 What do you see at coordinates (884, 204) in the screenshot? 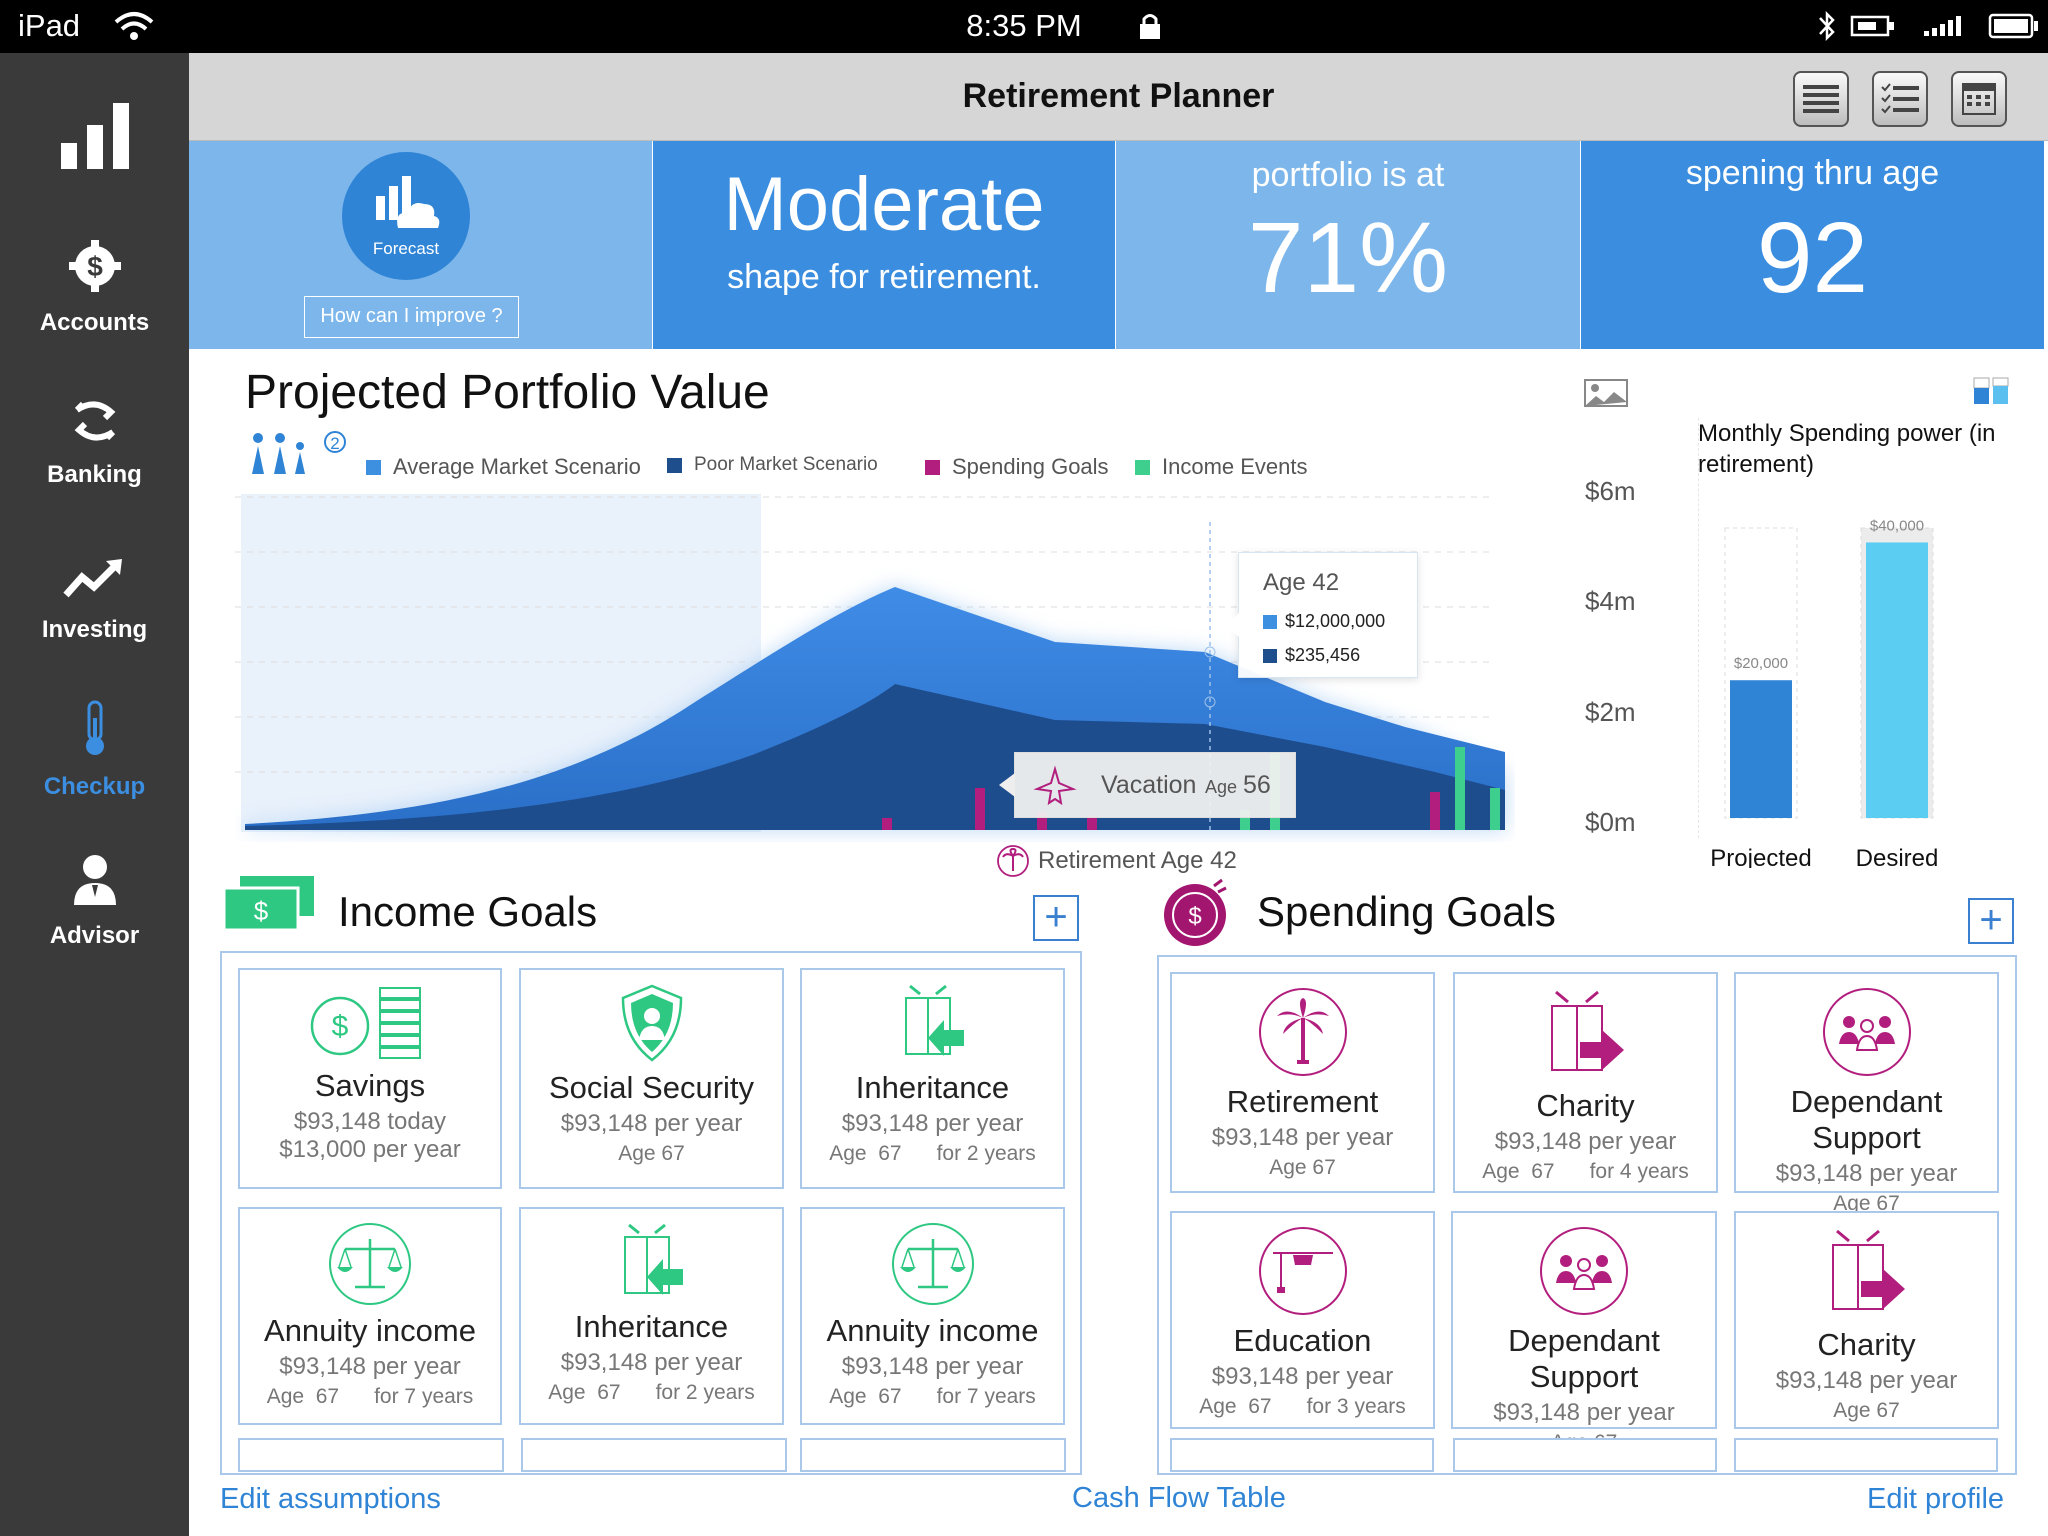
I see `shape-title: Moderate` at bounding box center [884, 204].